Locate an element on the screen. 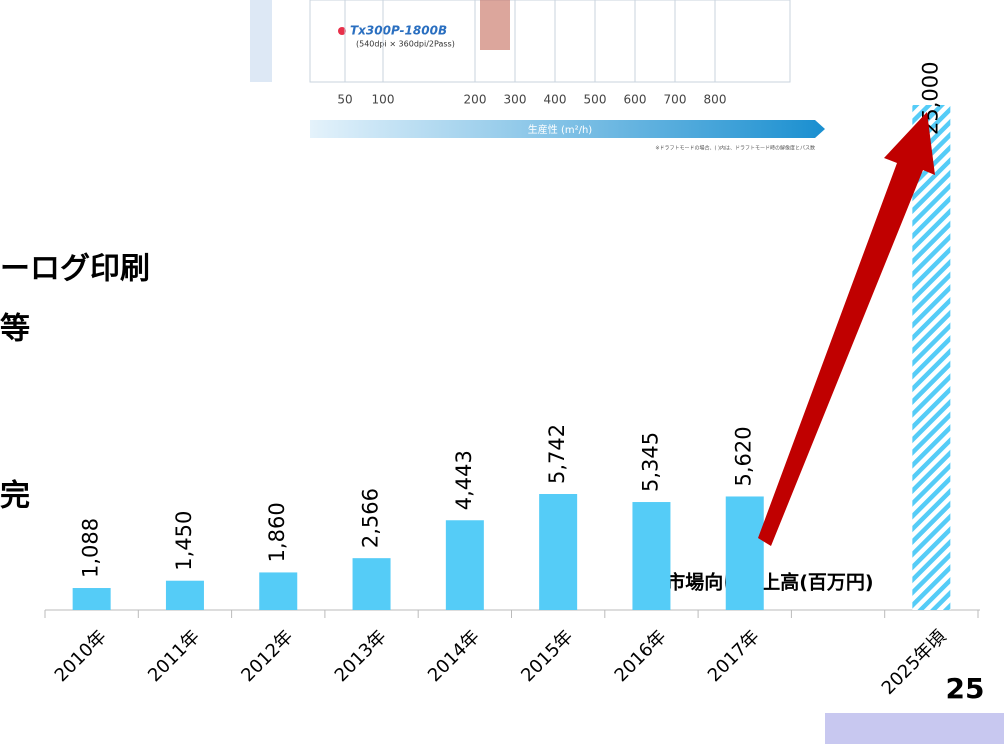  x-tick-label: 2017年 is located at coordinates (734, 656).